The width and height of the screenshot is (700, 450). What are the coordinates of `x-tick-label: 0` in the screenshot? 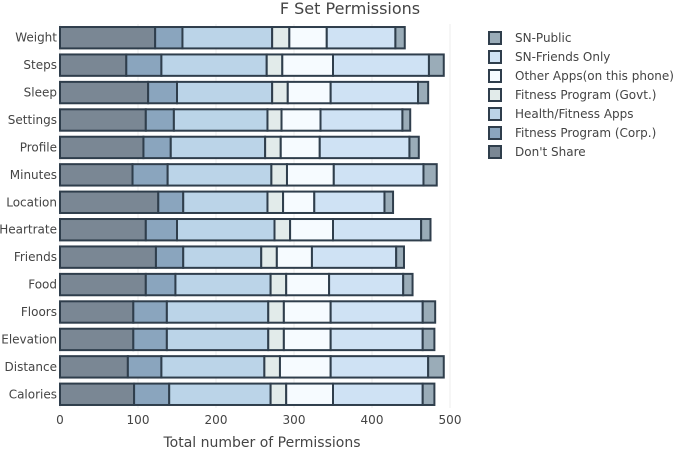 It's located at (60, 420).